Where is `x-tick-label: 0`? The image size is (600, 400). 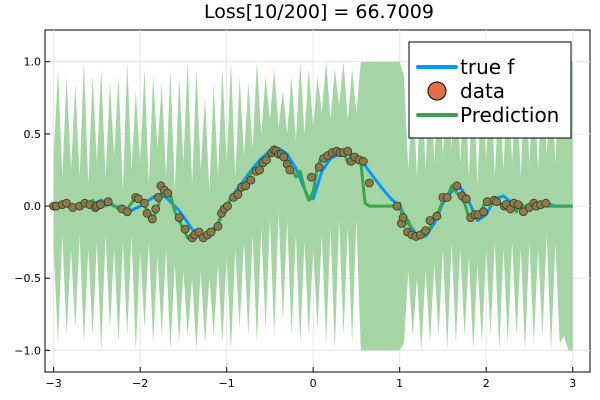 x-tick-label: 0 is located at coordinates (313, 383).